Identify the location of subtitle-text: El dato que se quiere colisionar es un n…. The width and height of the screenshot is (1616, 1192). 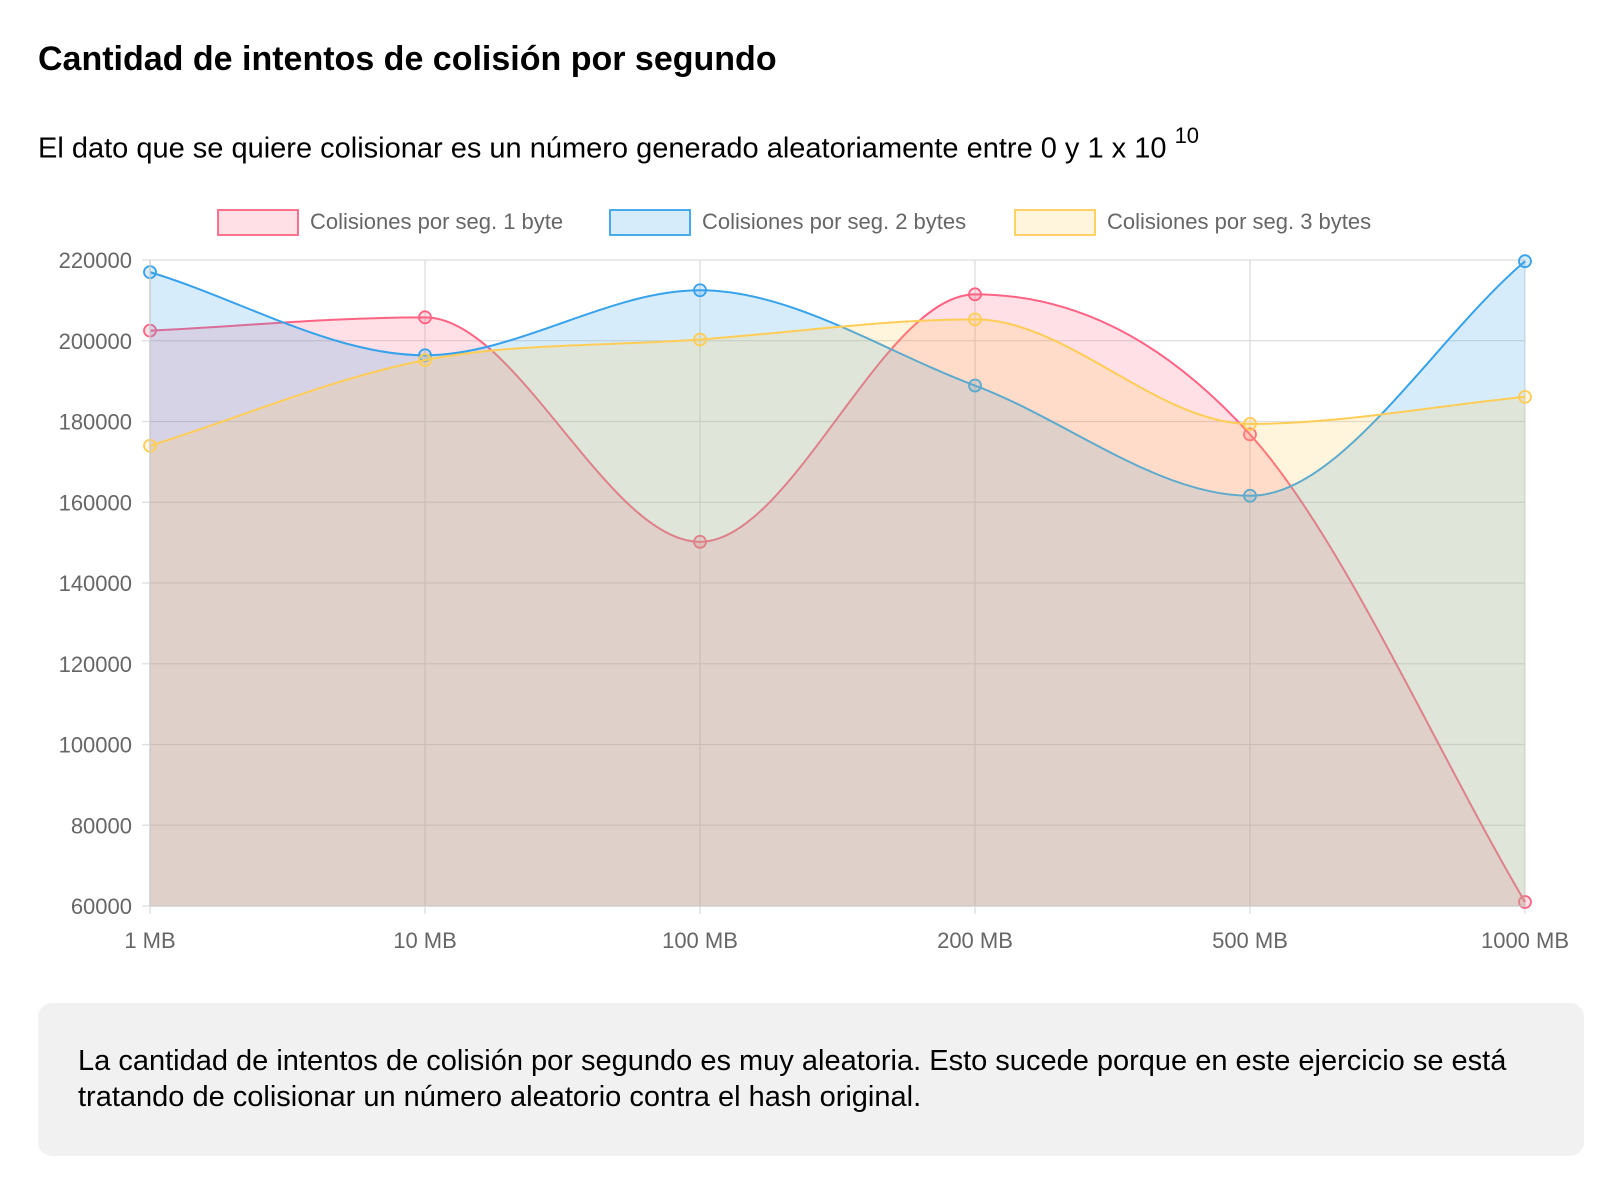
(602, 148).